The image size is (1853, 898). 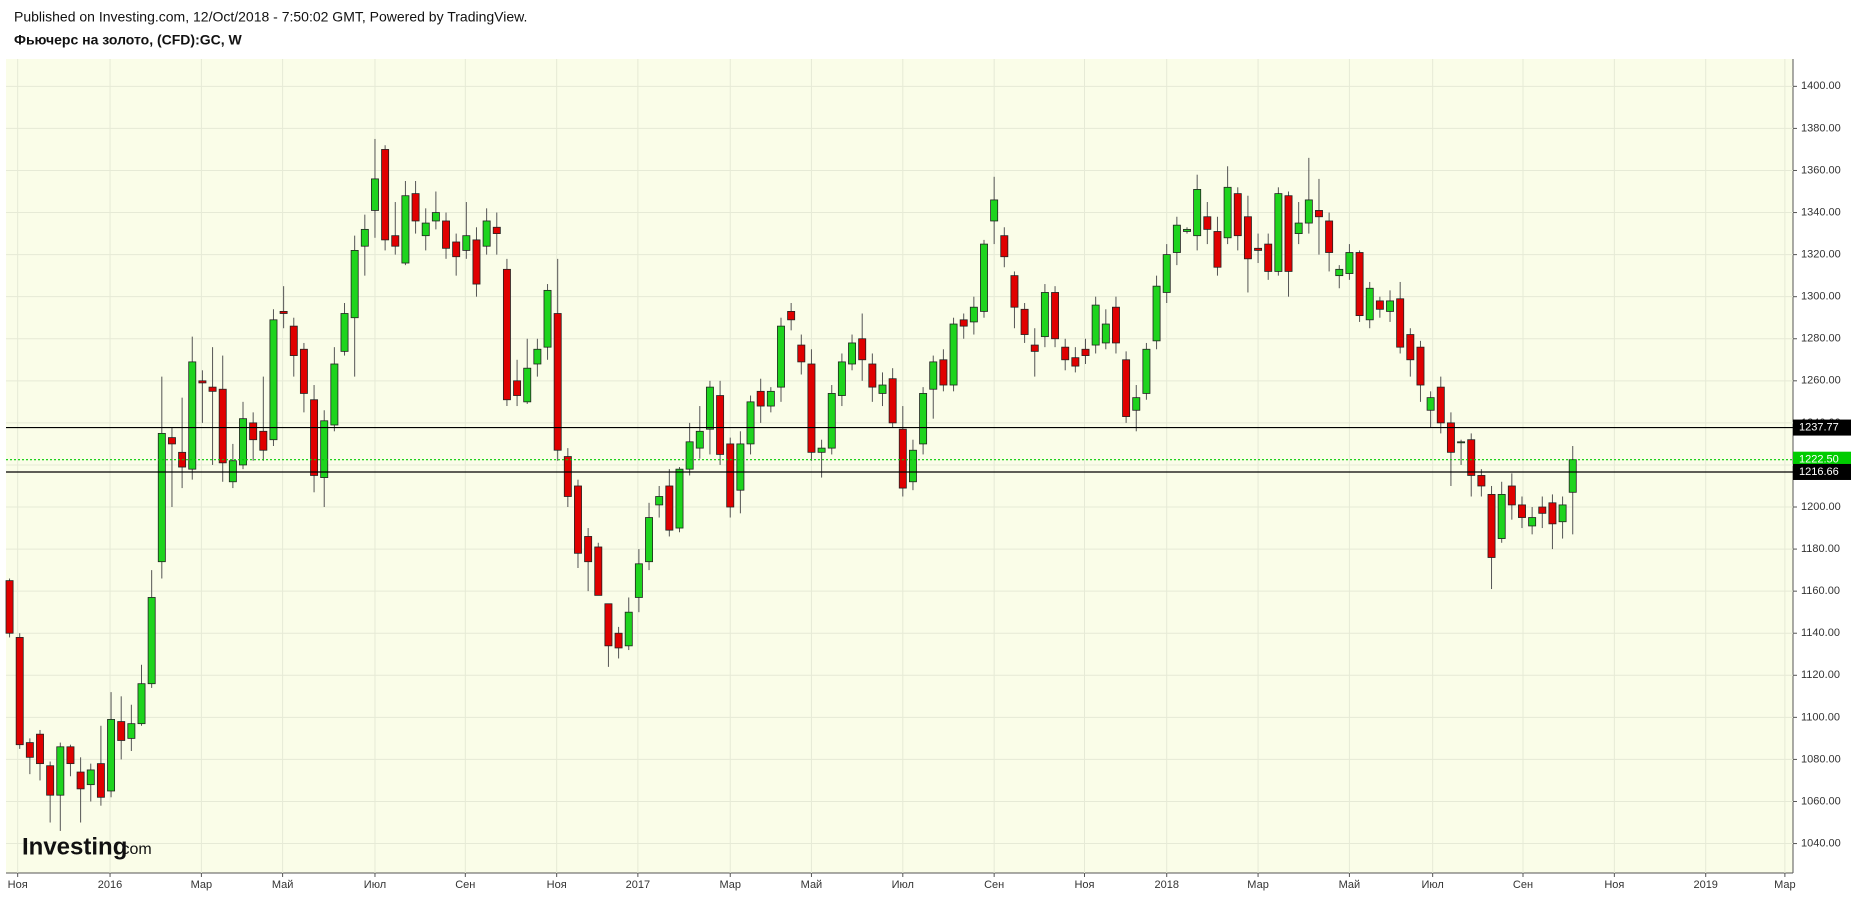 I want to click on y-tick-label: 1120.00, so click(x=1820, y=675).